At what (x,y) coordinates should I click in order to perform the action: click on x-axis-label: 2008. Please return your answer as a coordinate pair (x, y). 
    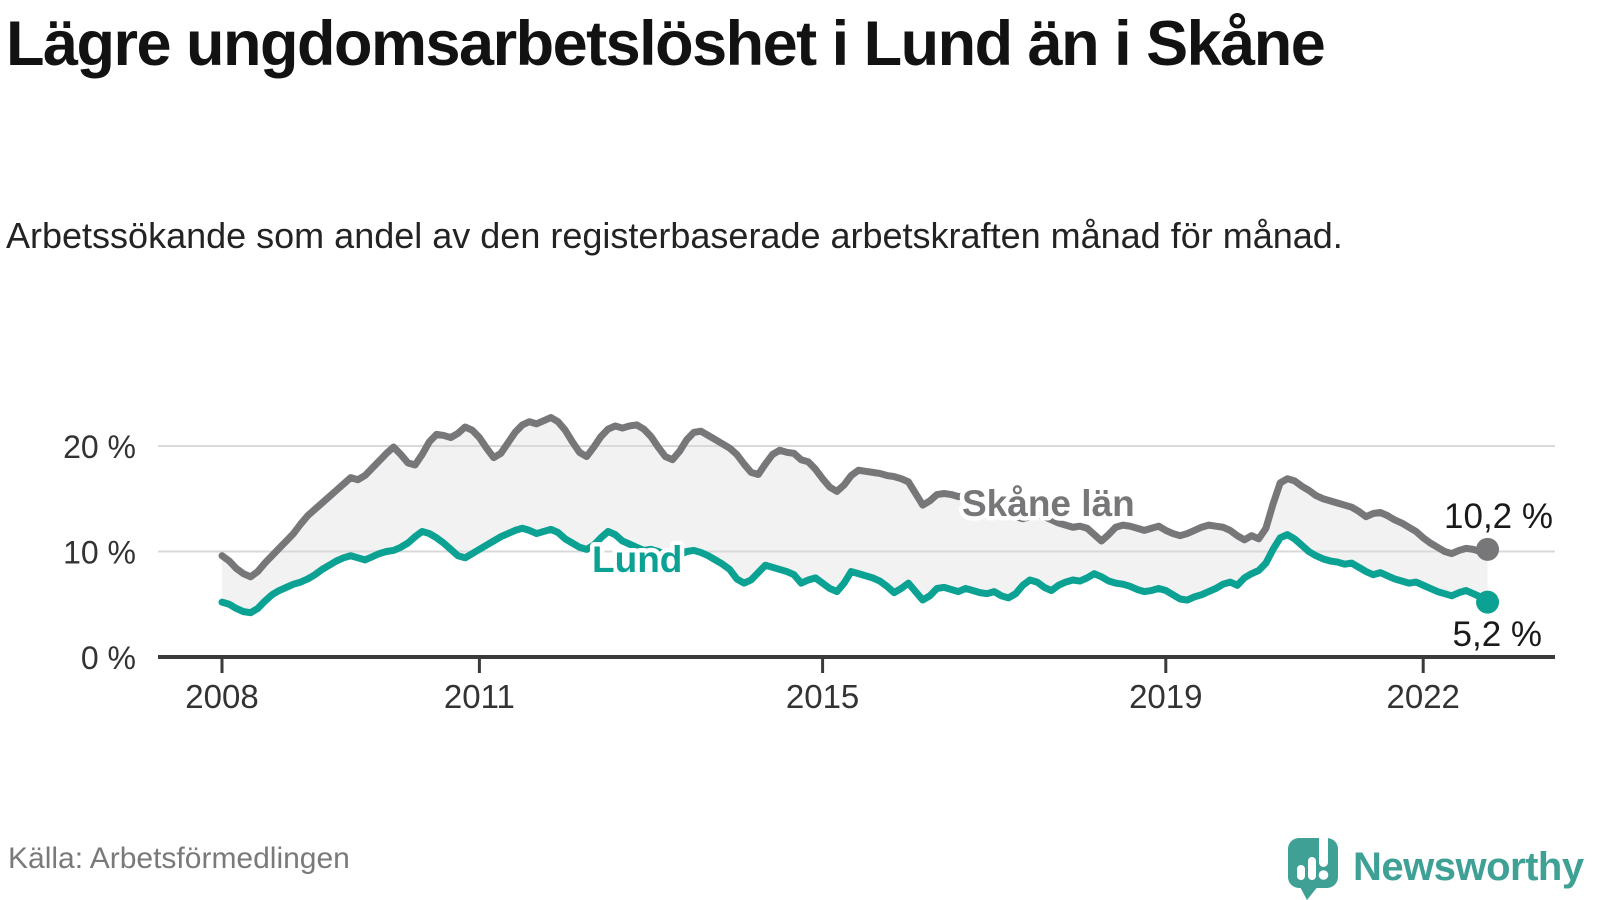
    Looking at the image, I should click on (221, 696).